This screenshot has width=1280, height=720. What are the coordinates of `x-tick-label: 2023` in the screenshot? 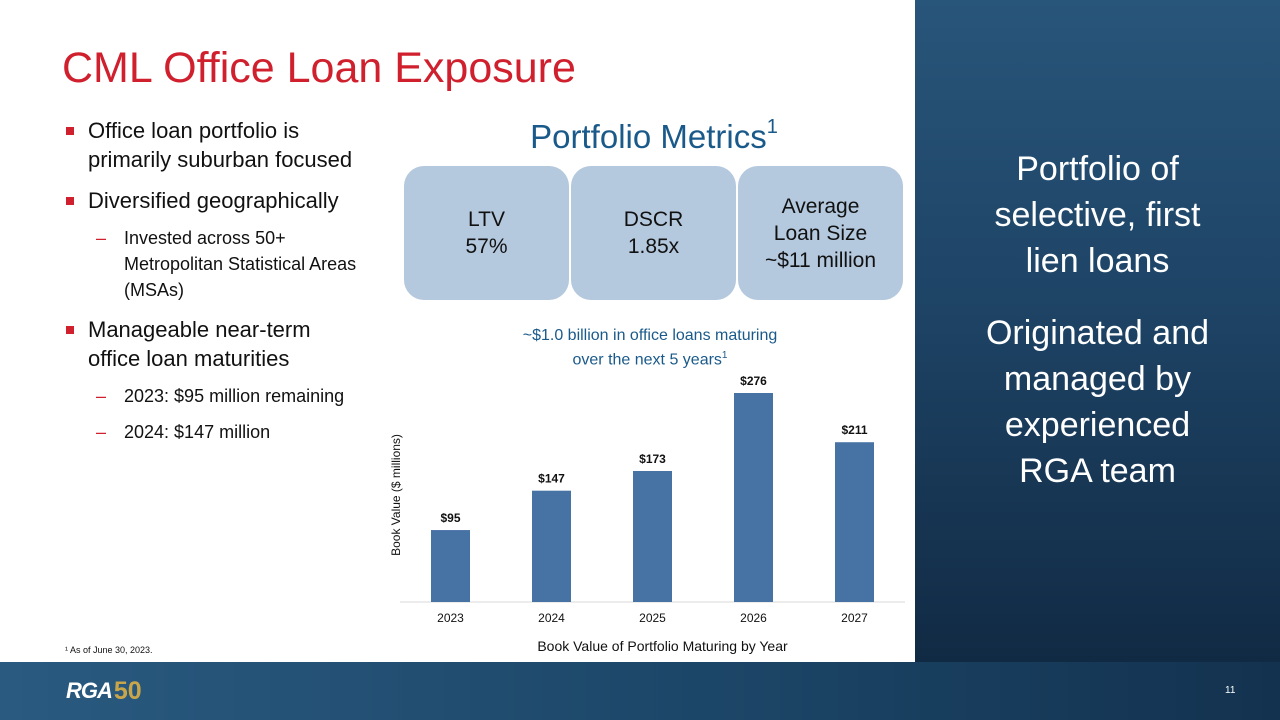 It's located at (450, 618).